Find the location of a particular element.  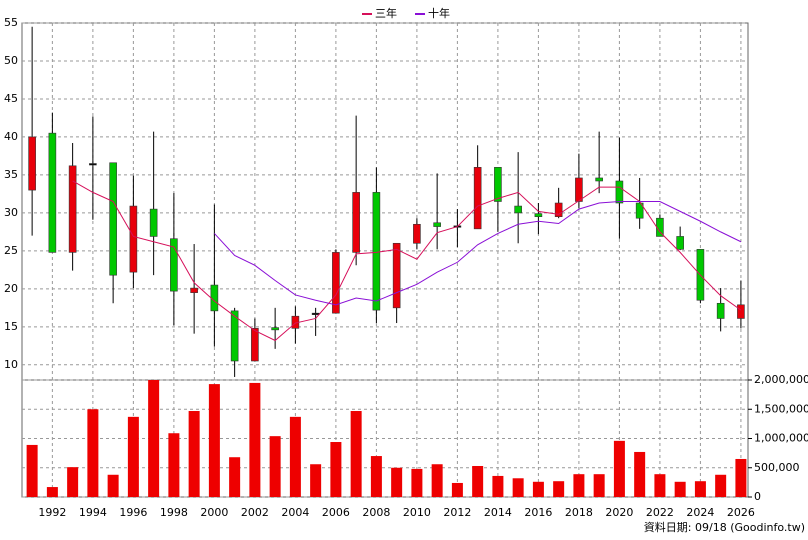

y-tick-label: 1,000,000 is located at coordinates (781, 438).